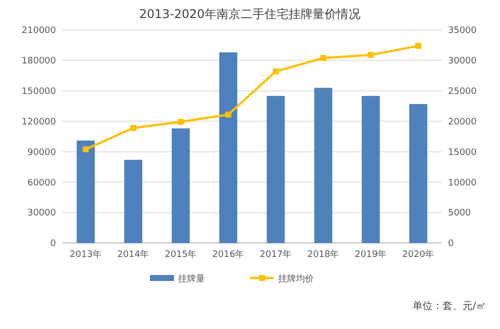 The height and width of the screenshot is (329, 500). Describe the element at coordinates (39, 31) in the screenshot. I see `y-tick-label: 210000` at that location.